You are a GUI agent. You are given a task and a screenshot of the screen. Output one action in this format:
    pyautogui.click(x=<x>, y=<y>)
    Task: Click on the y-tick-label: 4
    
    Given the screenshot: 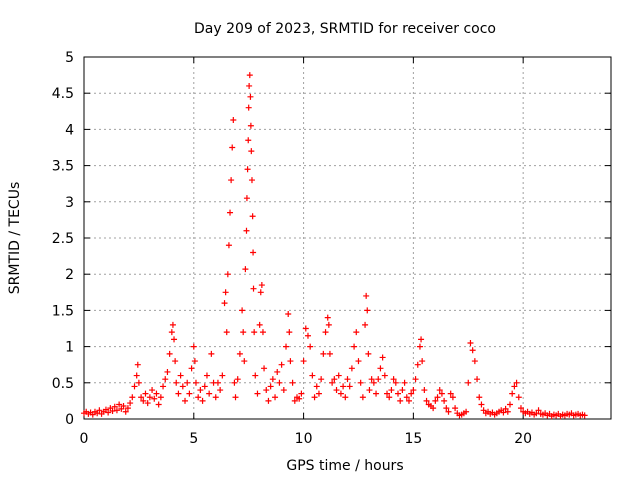 What is the action you would take?
    pyautogui.click(x=69, y=130)
    